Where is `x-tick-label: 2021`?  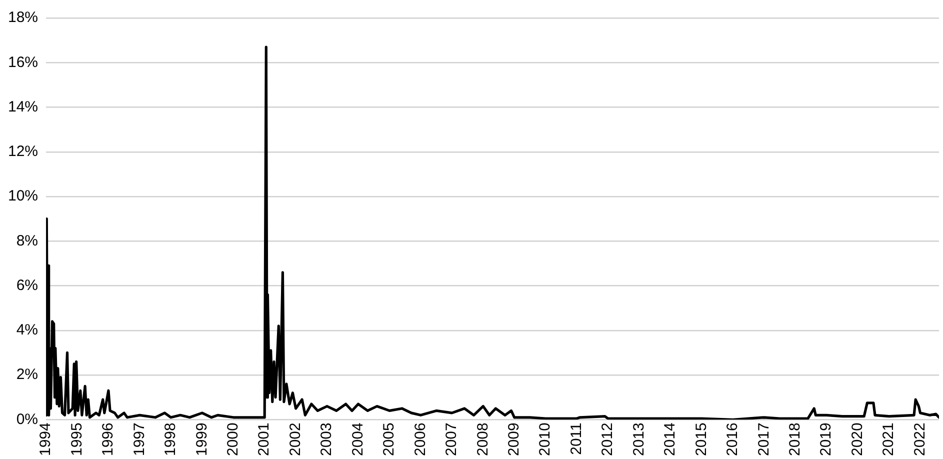
x-tick-label: 2021 is located at coordinates (889, 439).